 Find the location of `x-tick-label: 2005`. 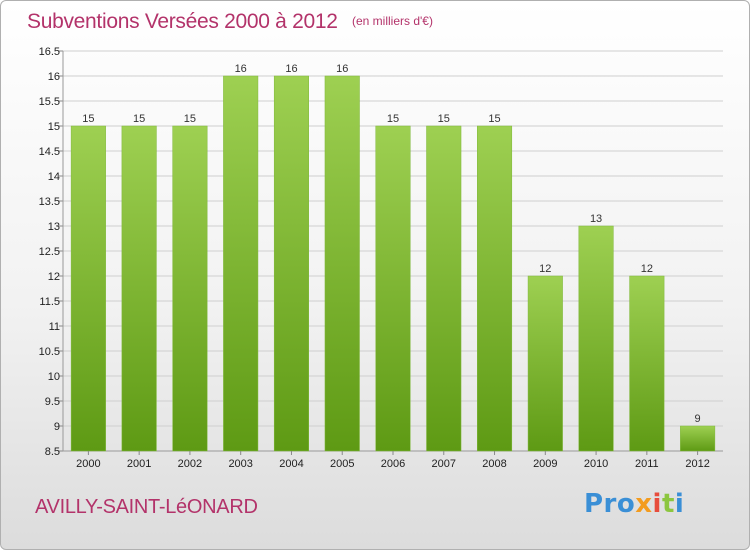

x-tick-label: 2005 is located at coordinates (342, 464).